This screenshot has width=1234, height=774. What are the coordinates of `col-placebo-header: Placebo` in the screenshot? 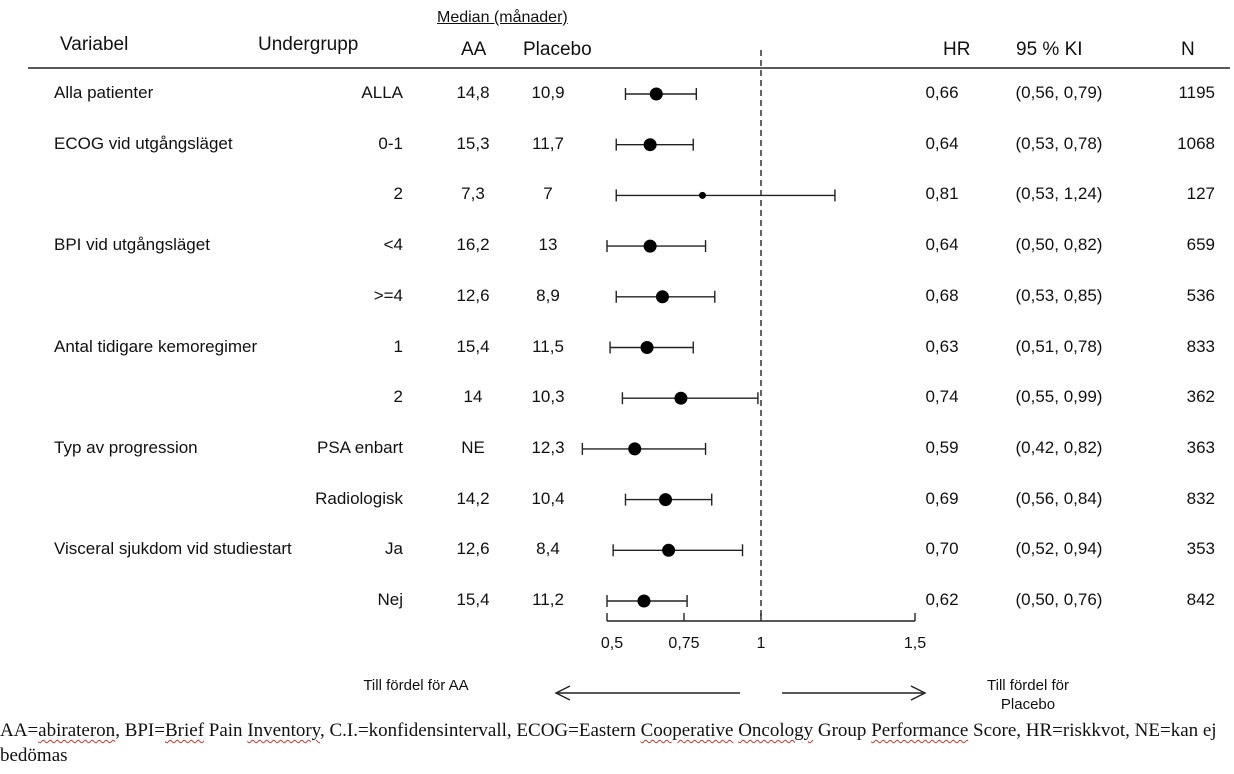 It's located at (557, 49).